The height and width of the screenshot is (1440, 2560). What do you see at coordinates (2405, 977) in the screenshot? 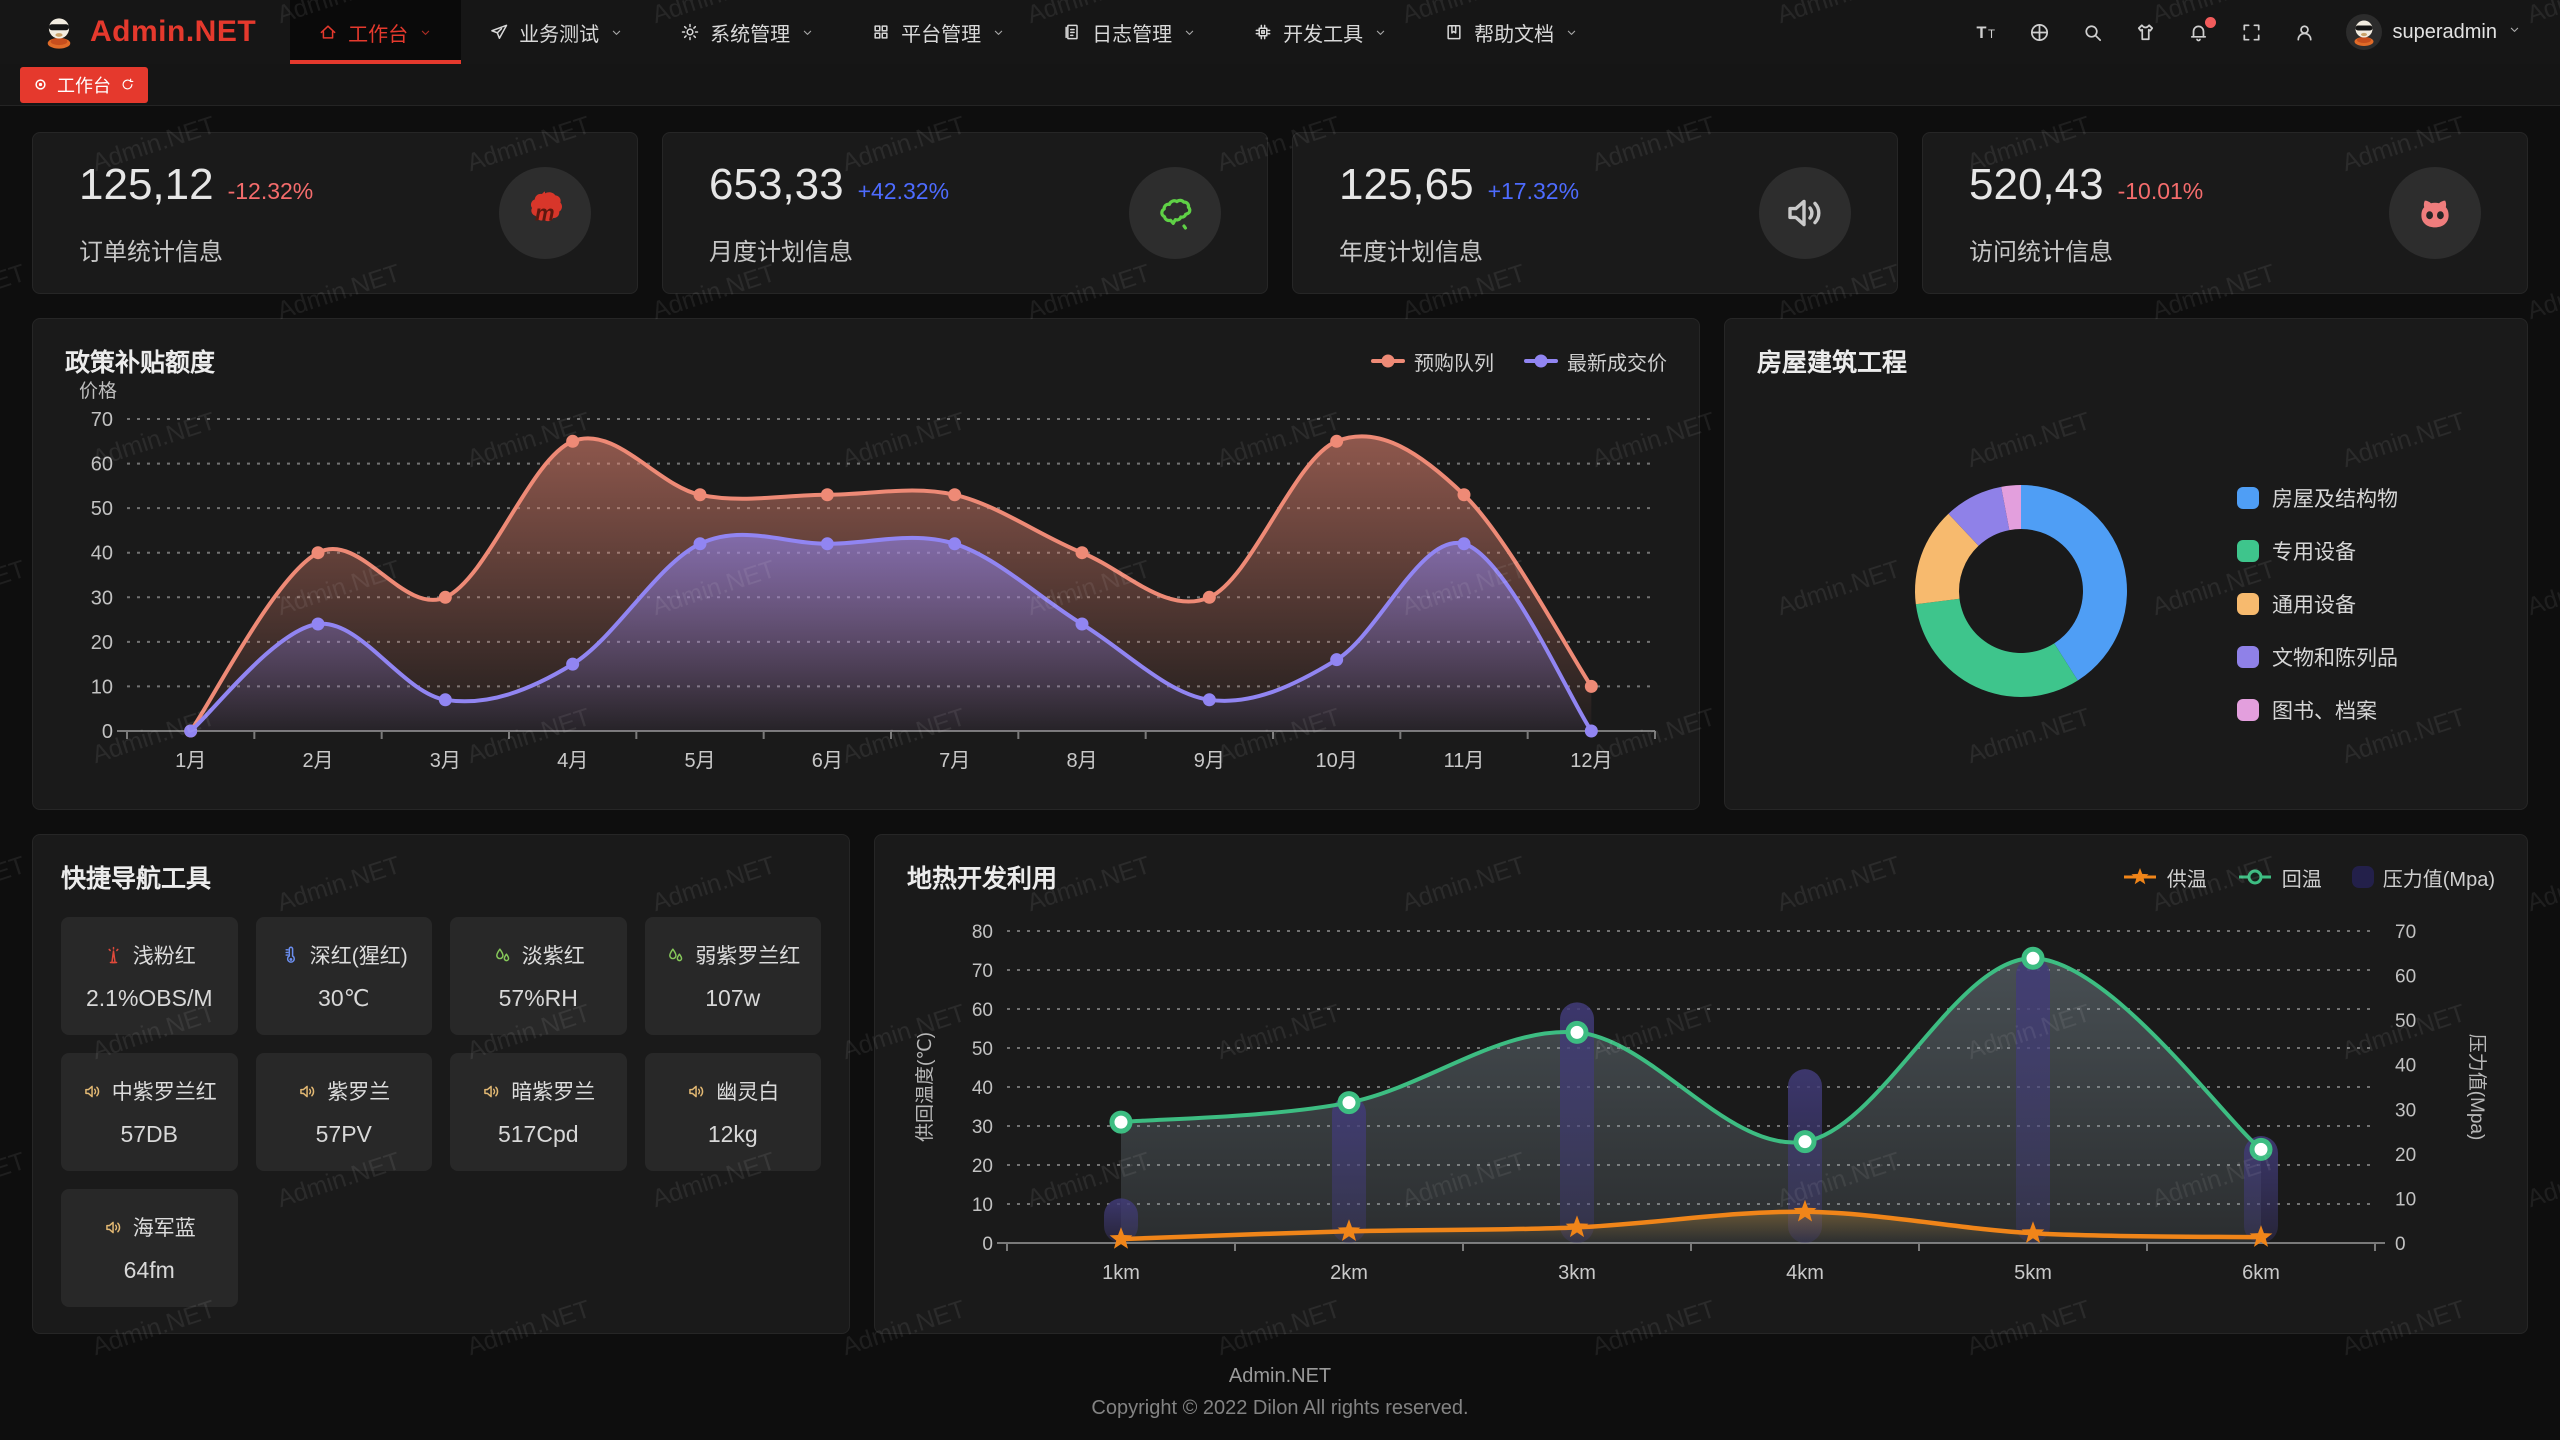
I see `svg-text: 60` at bounding box center [2405, 977].